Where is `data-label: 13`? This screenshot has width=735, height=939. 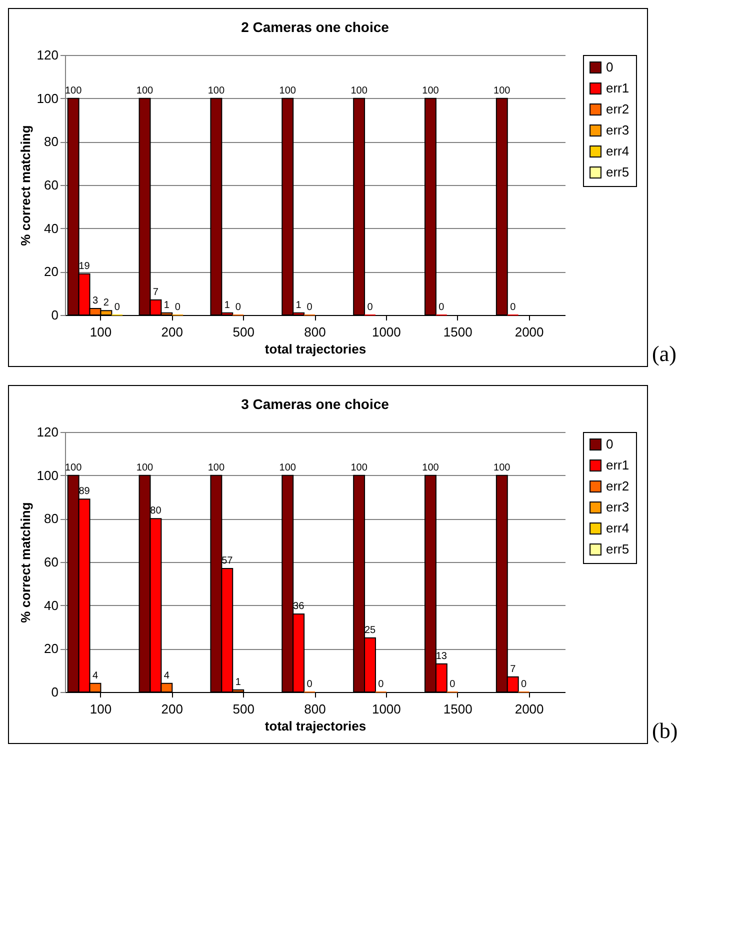 data-label: 13 is located at coordinates (442, 656).